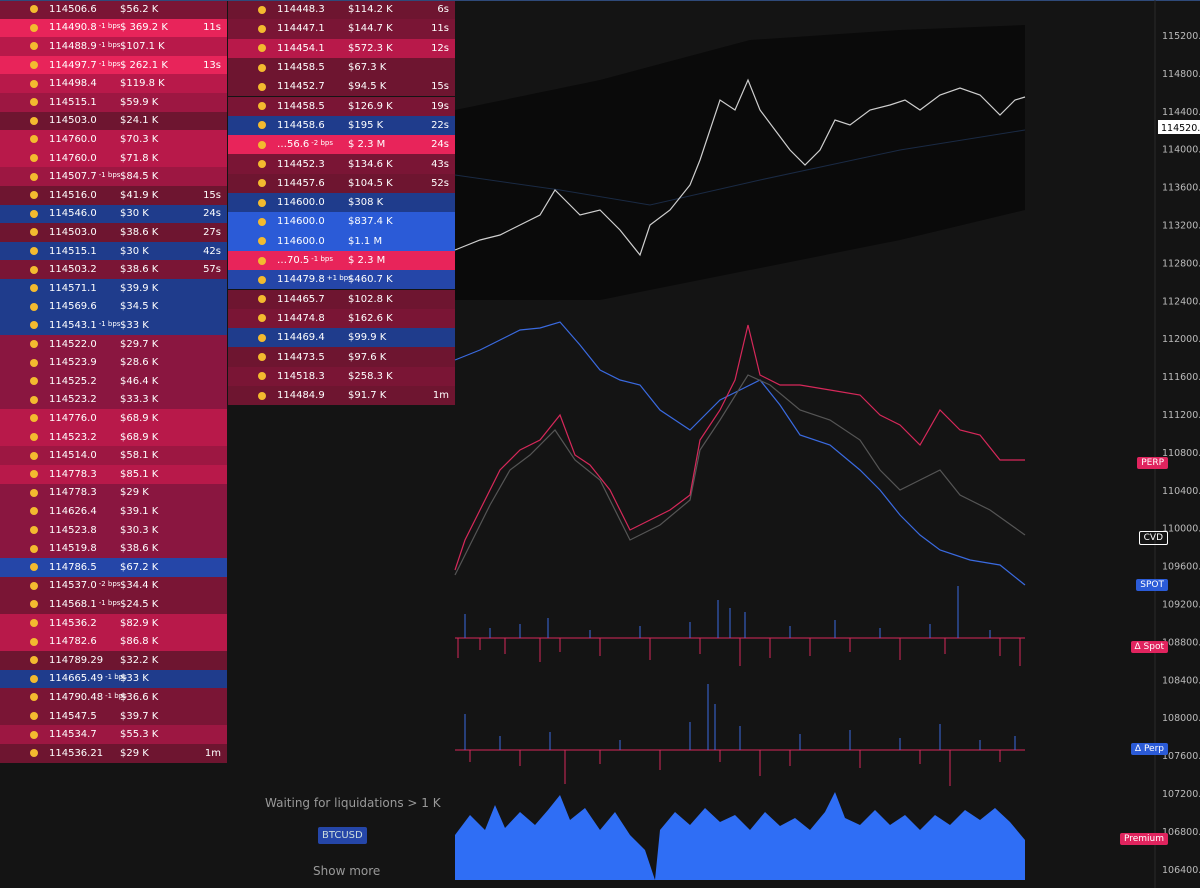  What do you see at coordinates (73, 530) in the screenshot?
I see `price: 114523.8` at bounding box center [73, 530].